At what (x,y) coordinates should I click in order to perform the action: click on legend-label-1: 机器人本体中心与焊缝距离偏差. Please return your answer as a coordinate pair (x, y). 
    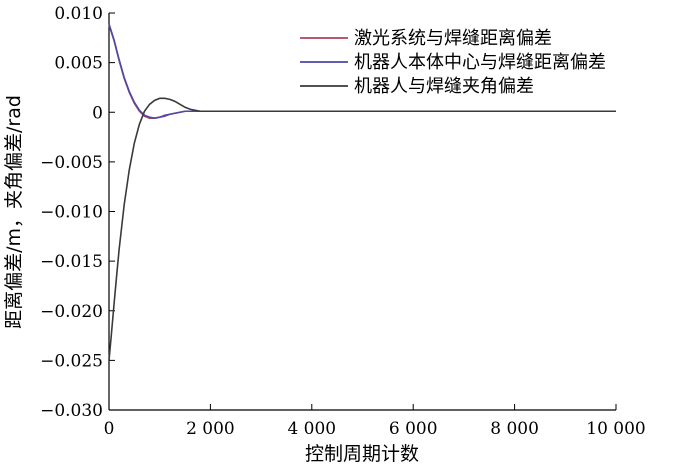
    Looking at the image, I should click on (480, 62).